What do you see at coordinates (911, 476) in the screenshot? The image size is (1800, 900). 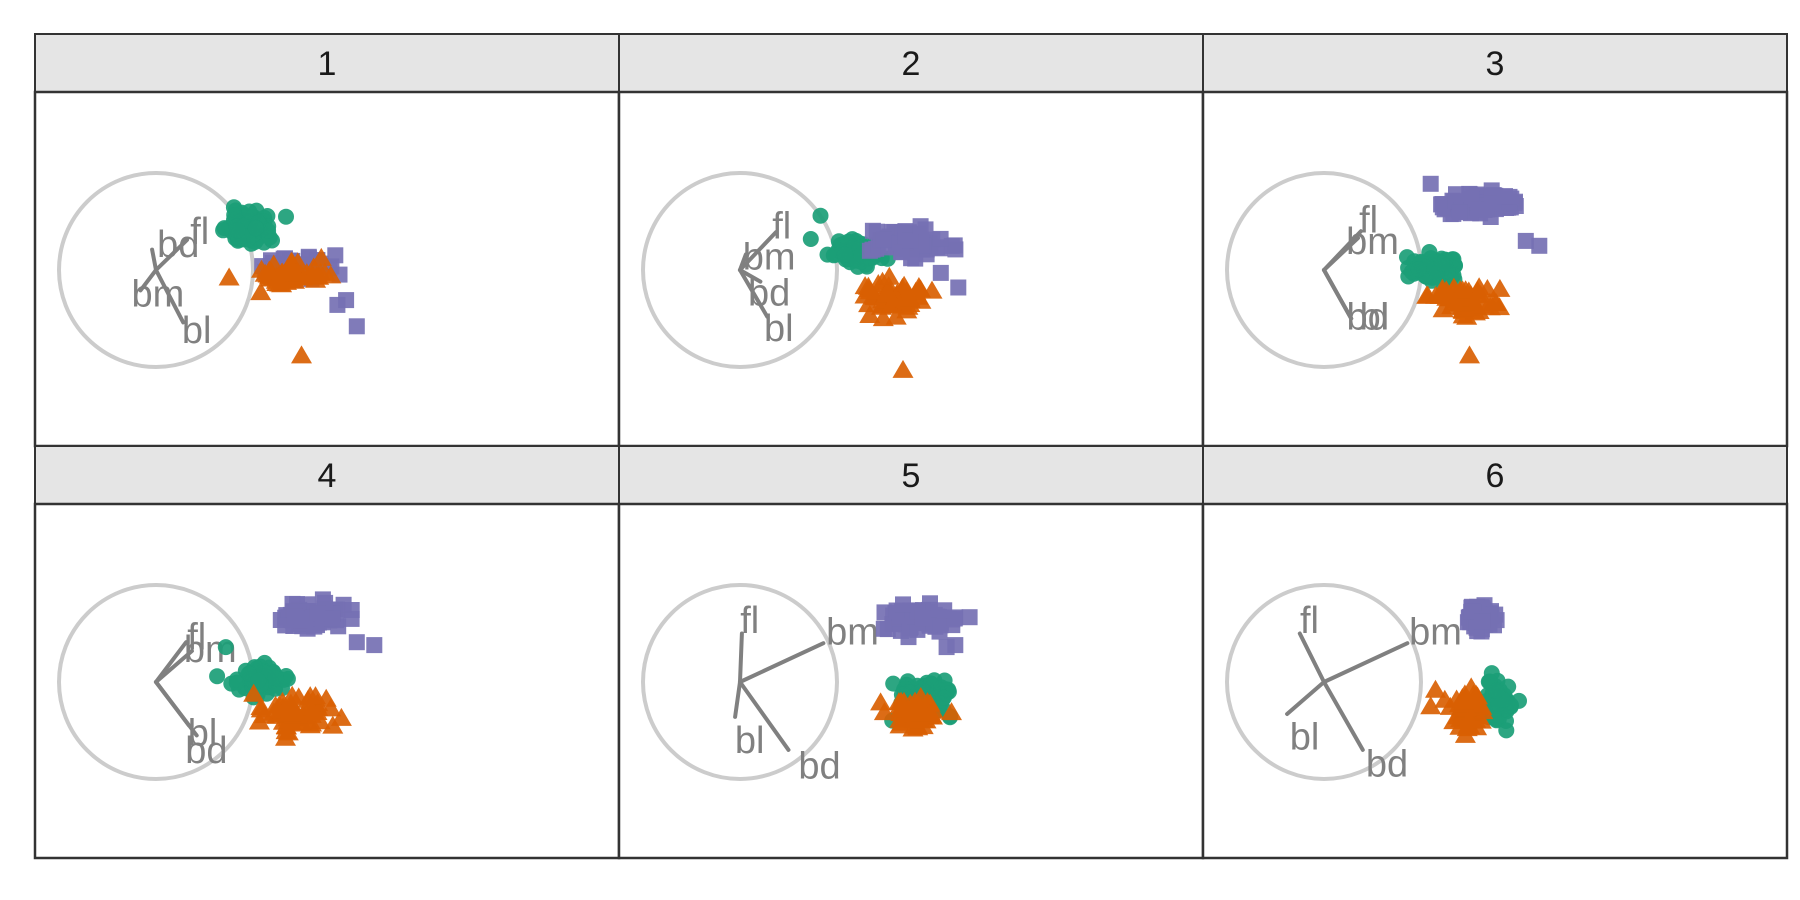 I see `facet-label: 5` at bounding box center [911, 476].